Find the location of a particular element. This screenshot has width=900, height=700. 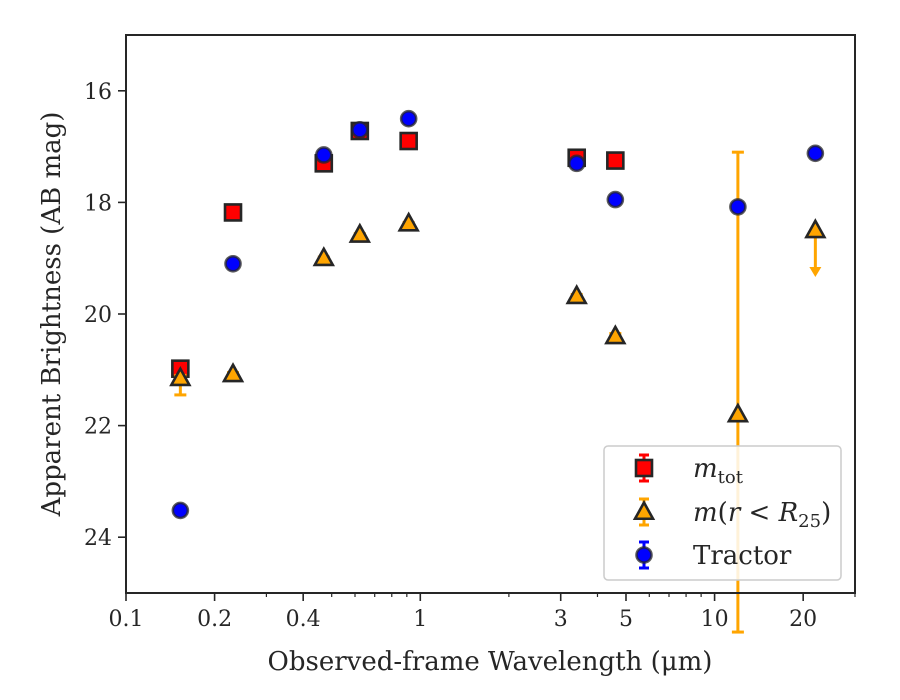

legend-entry: m(r < R25) is located at coordinates (731, 514).